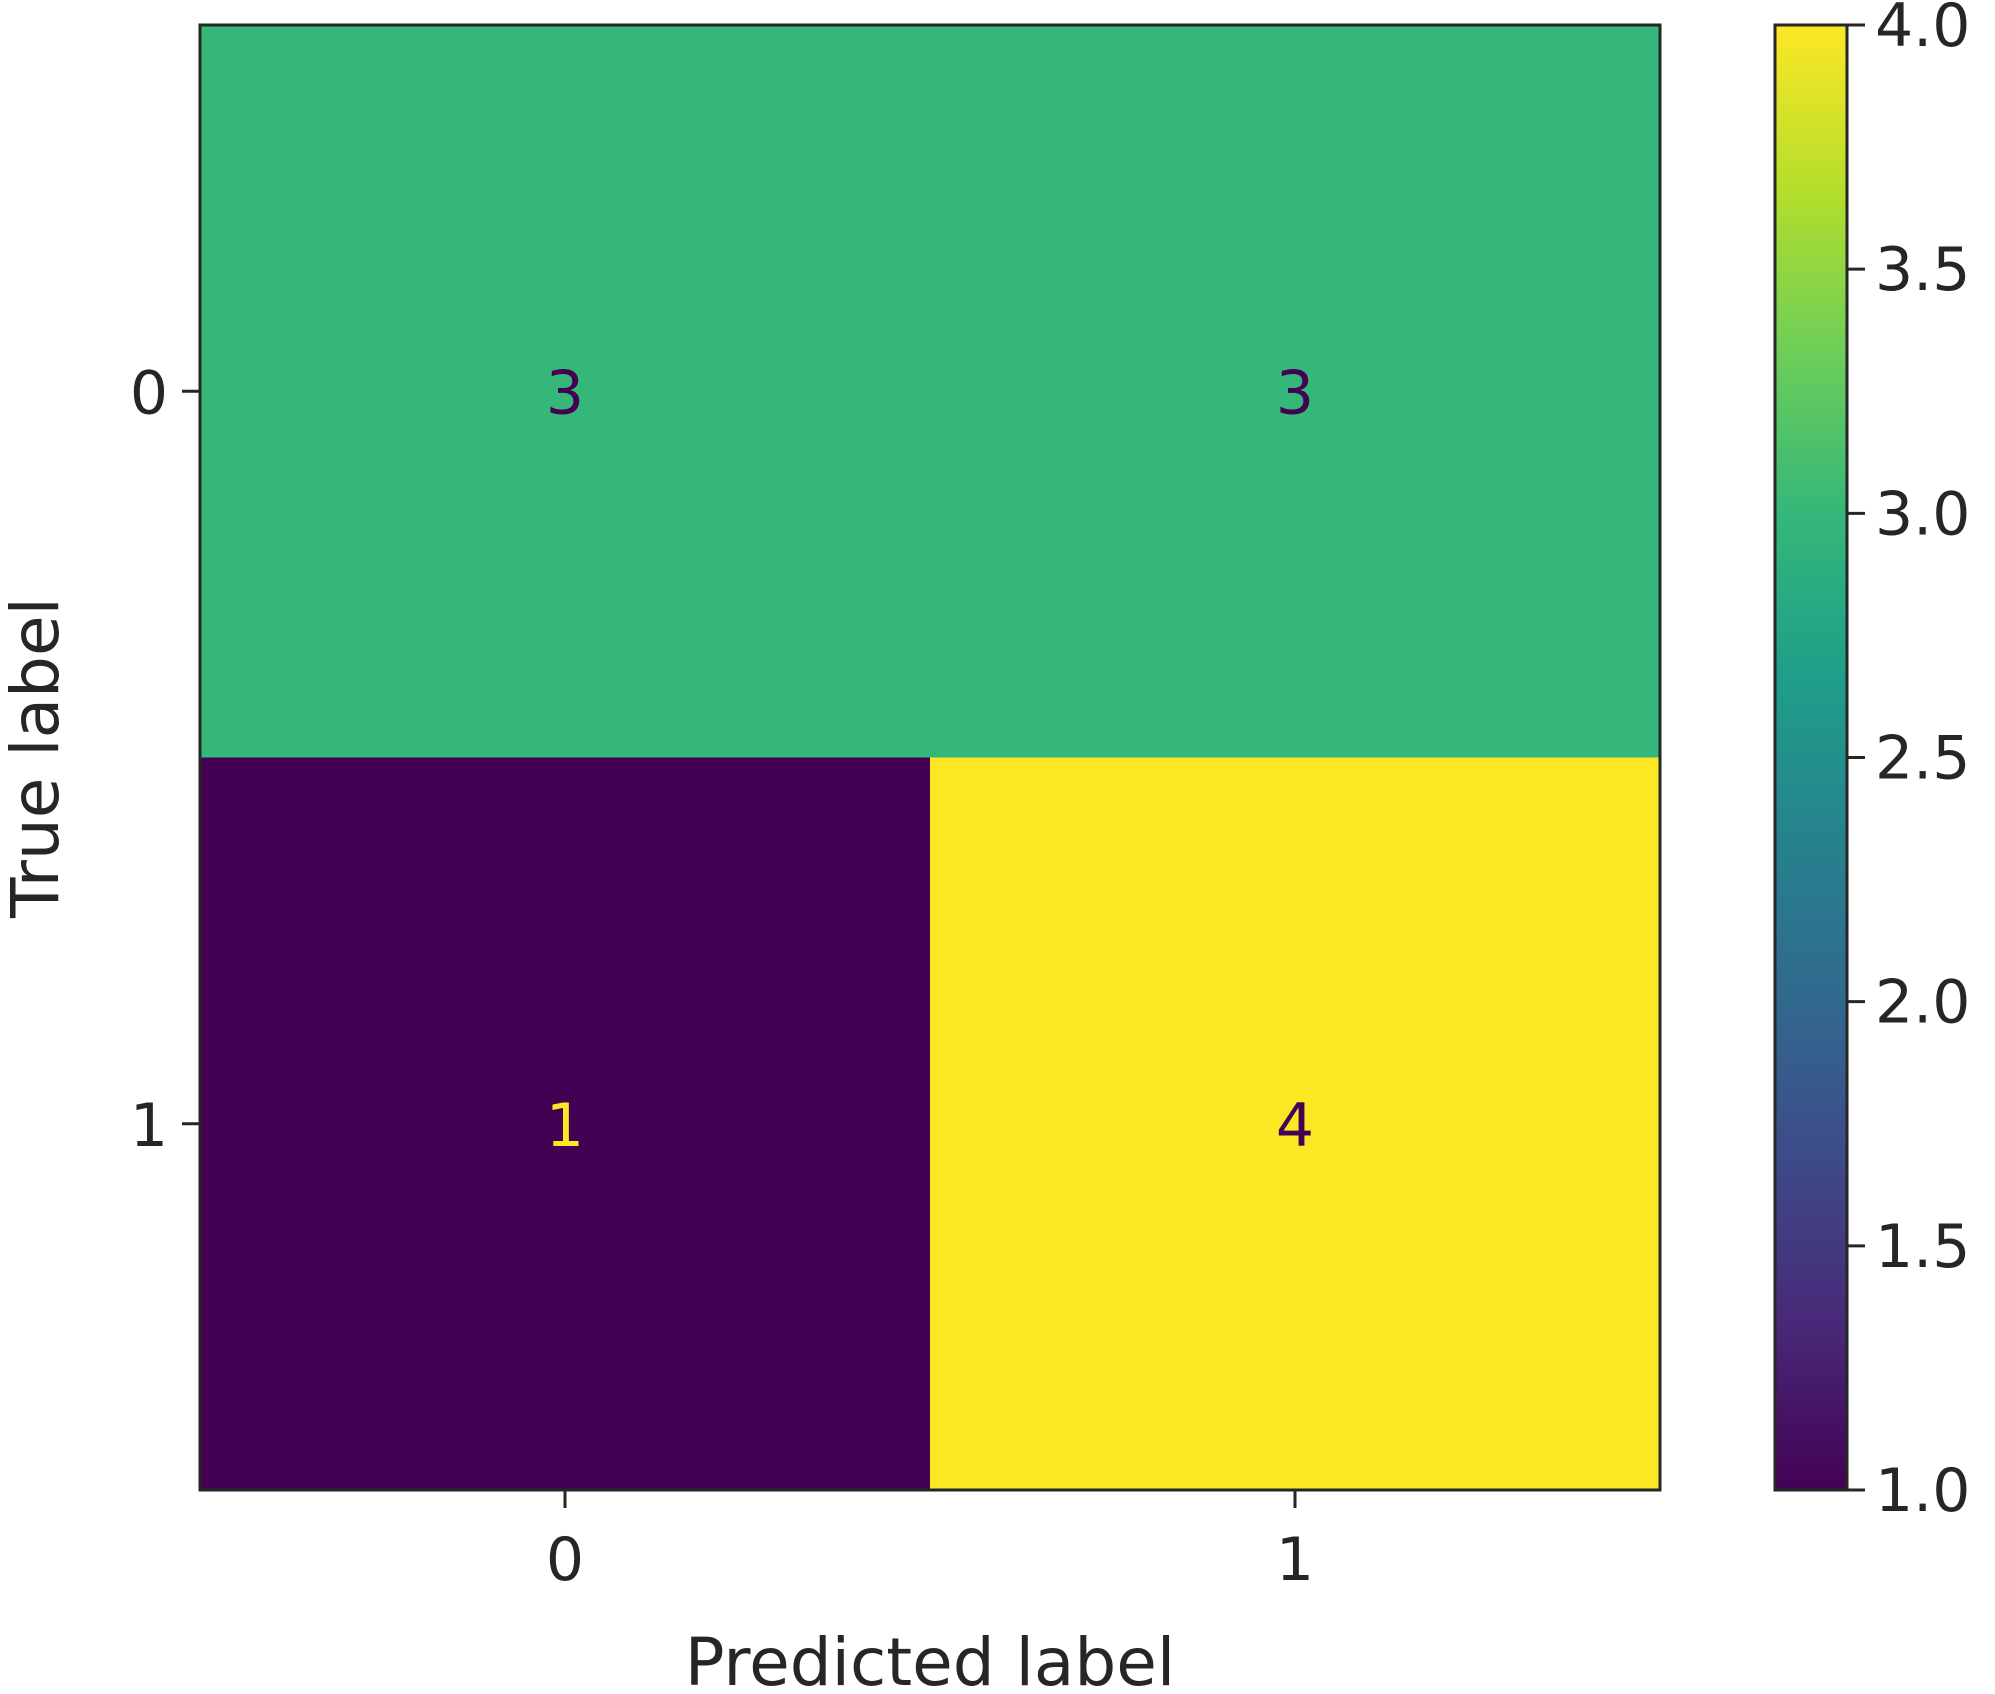  I want to click on x-tick-label: 1, so click(1295, 1560).